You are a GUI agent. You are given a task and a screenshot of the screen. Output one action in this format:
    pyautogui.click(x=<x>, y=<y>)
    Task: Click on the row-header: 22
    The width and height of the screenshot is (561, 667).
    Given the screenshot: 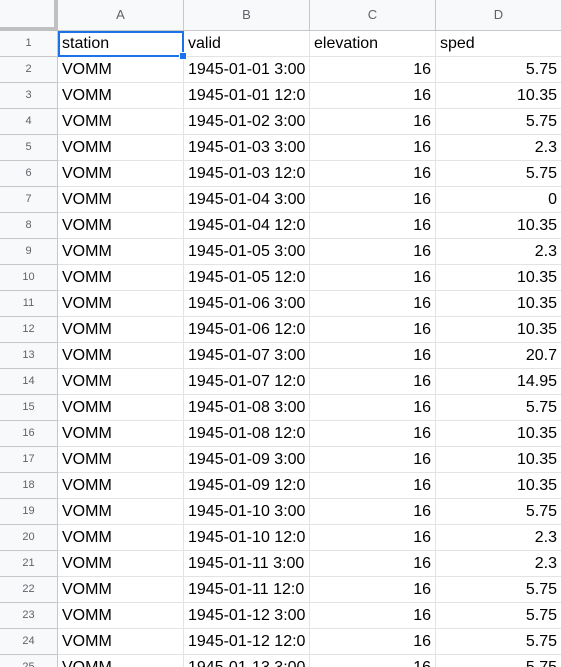 What is the action you would take?
    pyautogui.click(x=29, y=590)
    